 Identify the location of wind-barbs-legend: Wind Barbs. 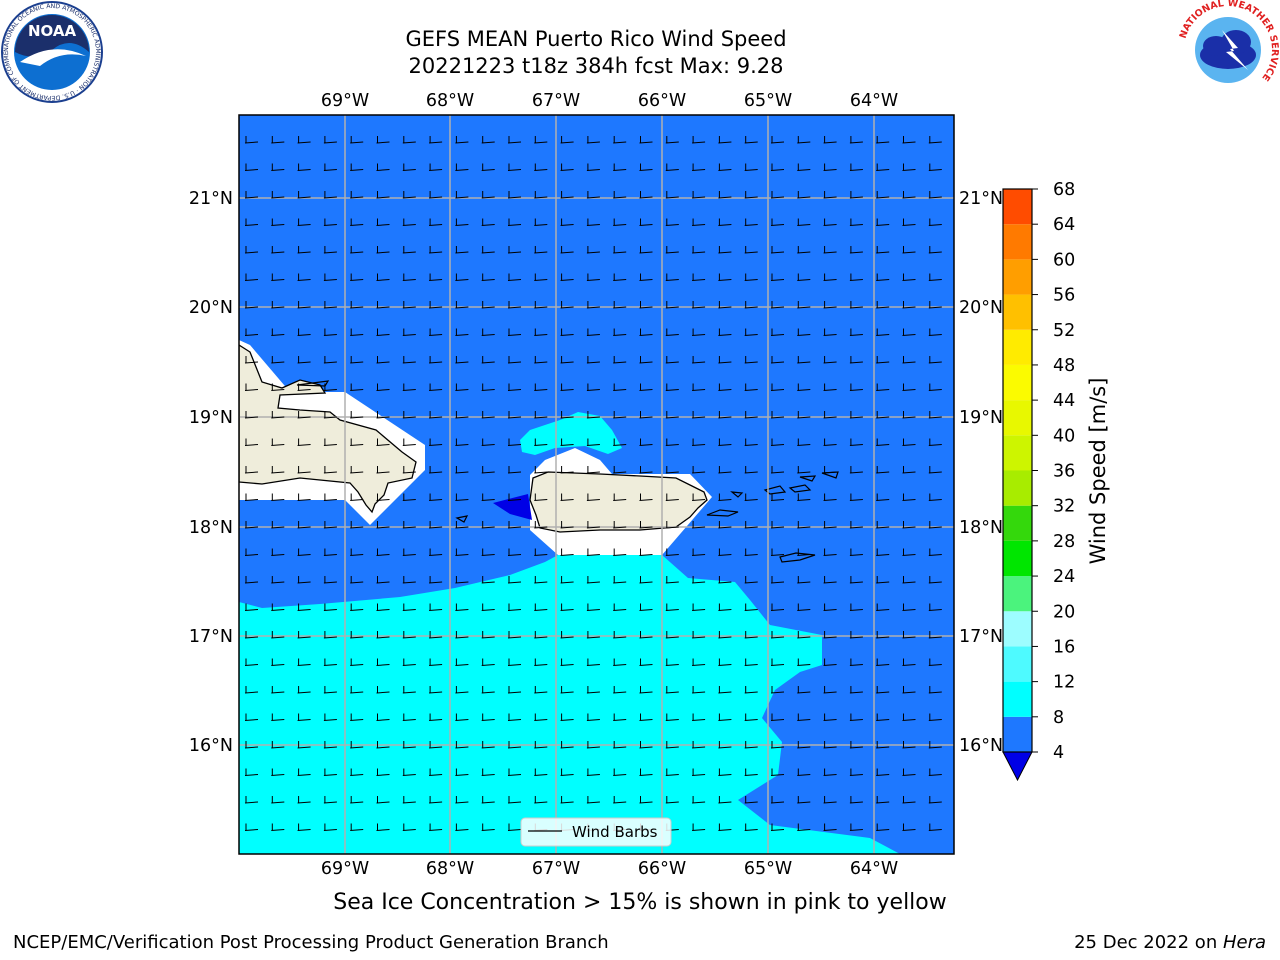
(596, 832).